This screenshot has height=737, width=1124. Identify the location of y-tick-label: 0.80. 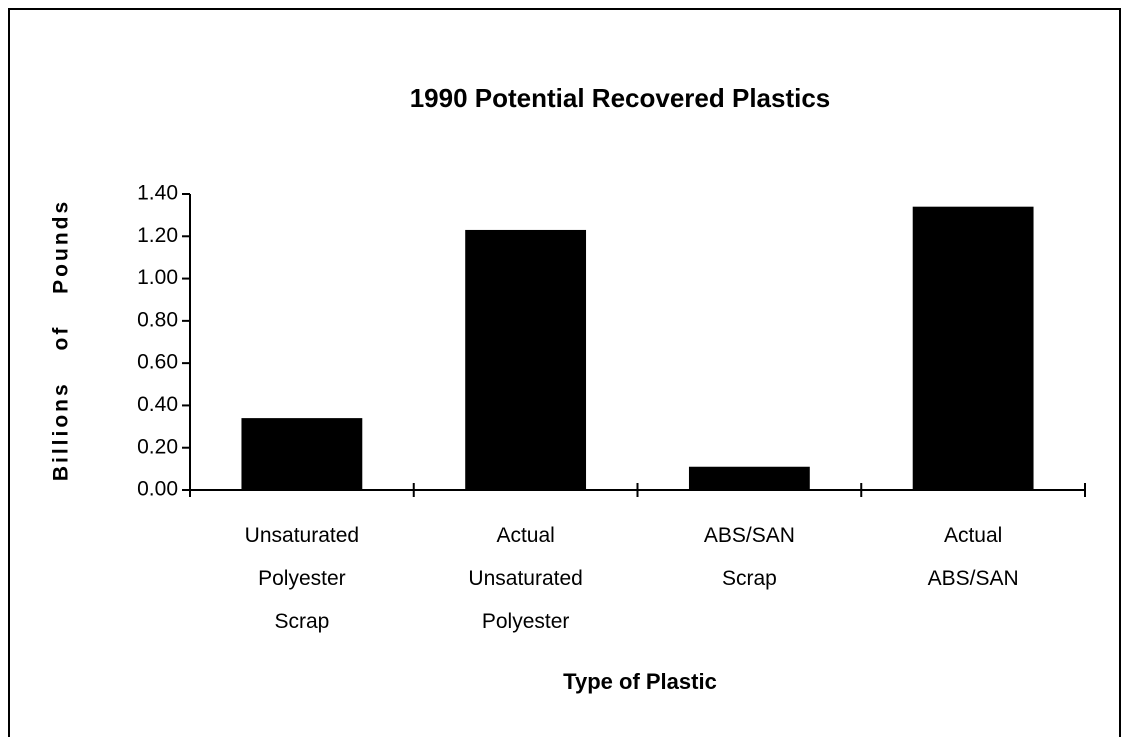
(157, 319).